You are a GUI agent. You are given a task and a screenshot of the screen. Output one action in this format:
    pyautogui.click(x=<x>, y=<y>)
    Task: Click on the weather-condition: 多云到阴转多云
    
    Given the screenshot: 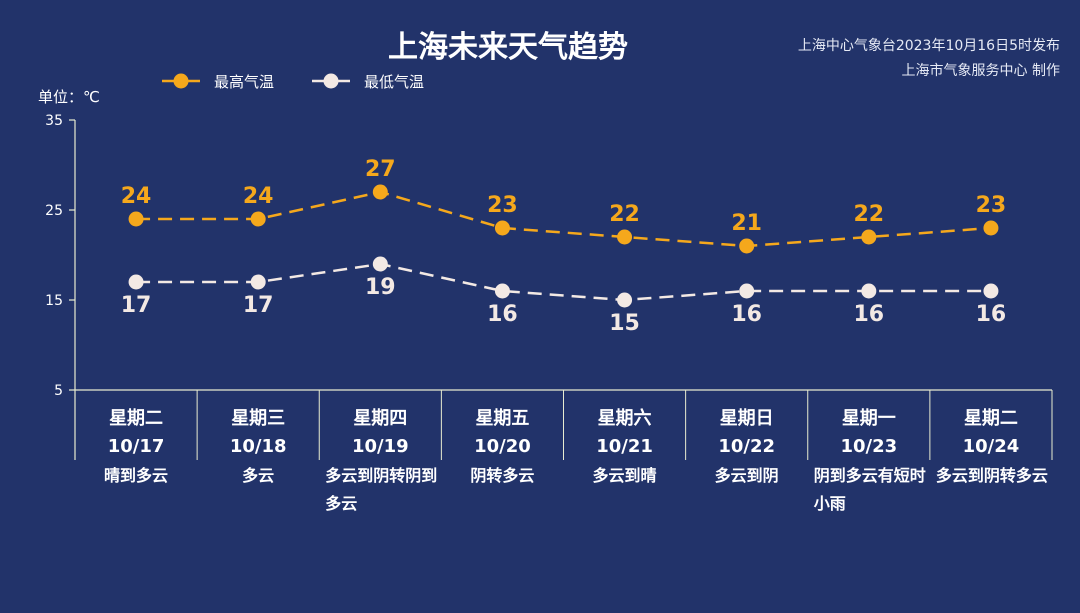 What is the action you would take?
    pyautogui.click(x=991, y=475)
    